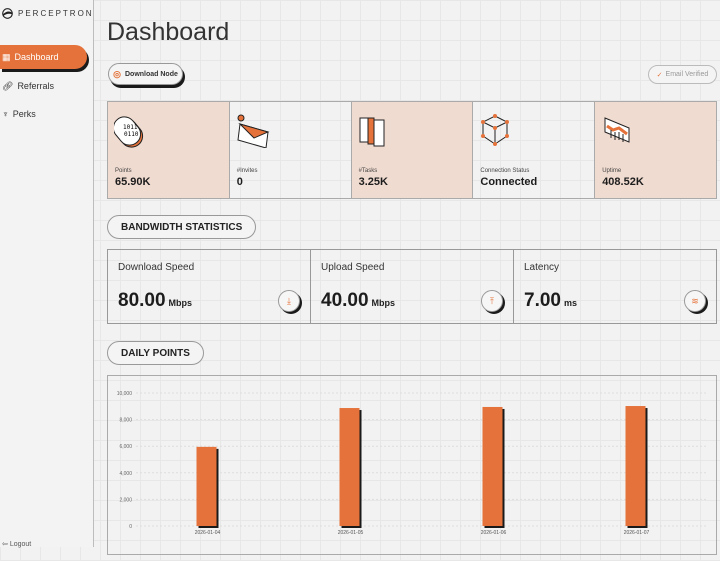 The height and width of the screenshot is (561, 720). I want to click on upload-speed-value: 40.00 Mbps, so click(358, 301).